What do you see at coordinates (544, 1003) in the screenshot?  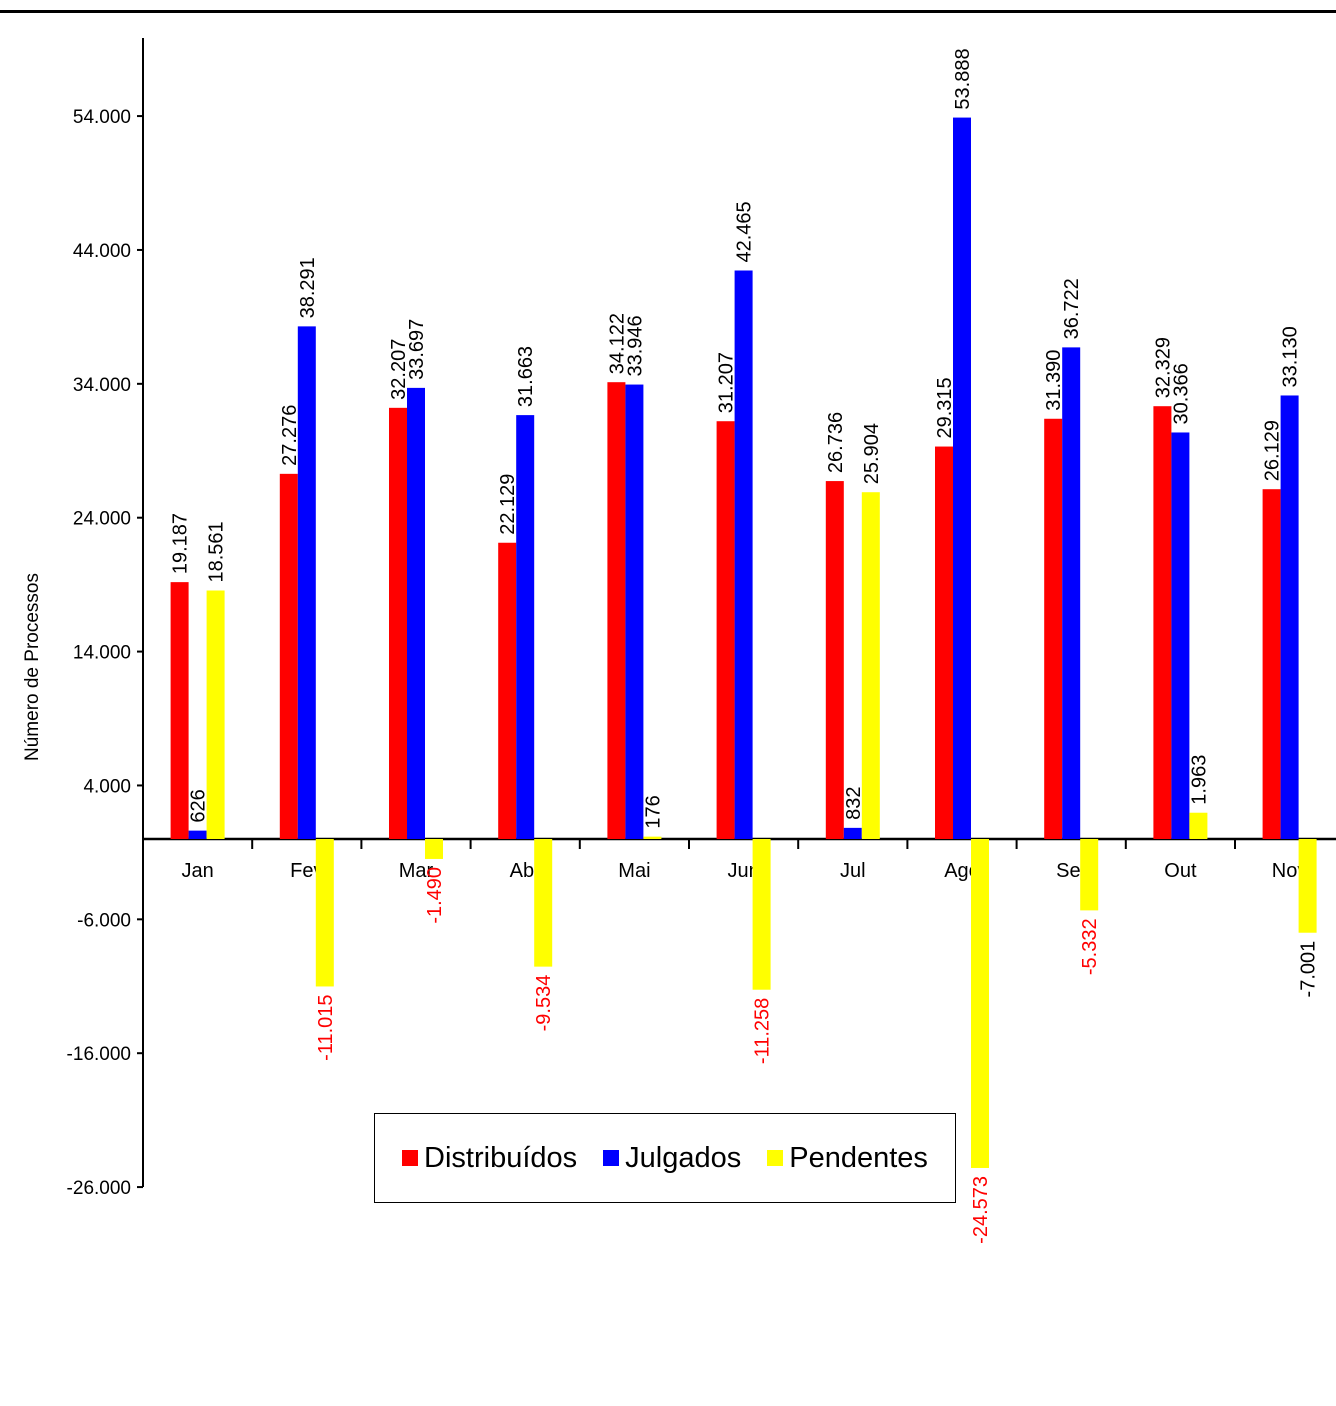 I see `data-label-pendentes: -9.534` at bounding box center [544, 1003].